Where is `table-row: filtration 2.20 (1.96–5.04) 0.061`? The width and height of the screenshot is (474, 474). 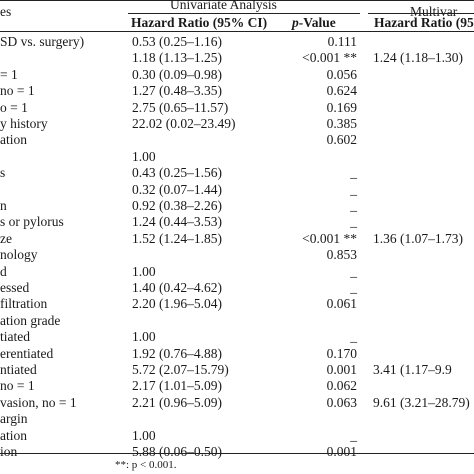 table-row: filtration 2.20 (1.96–5.04) 0.061 is located at coordinates (237, 304).